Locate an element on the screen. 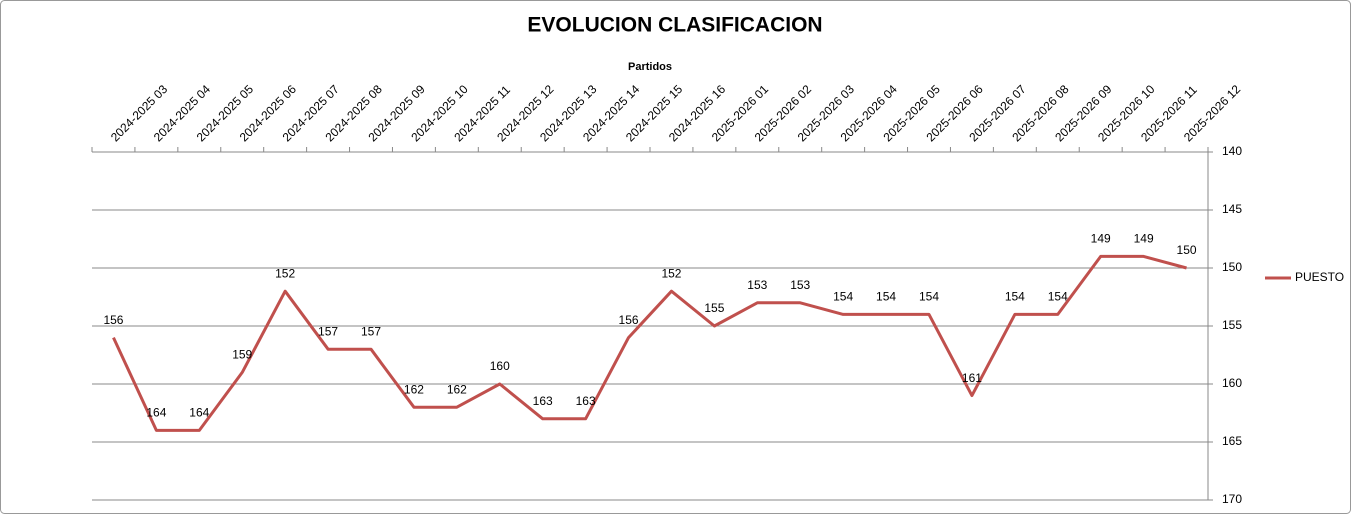 This screenshot has height=515, width=1352. data-label: 159 is located at coordinates (242, 355).